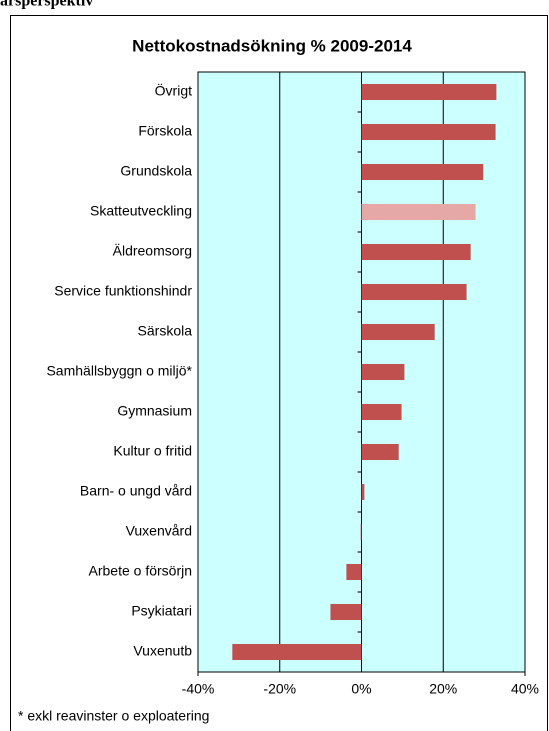 The width and height of the screenshot is (549, 731). I want to click on y-tick-label: Kultur o fritid, so click(152, 451).